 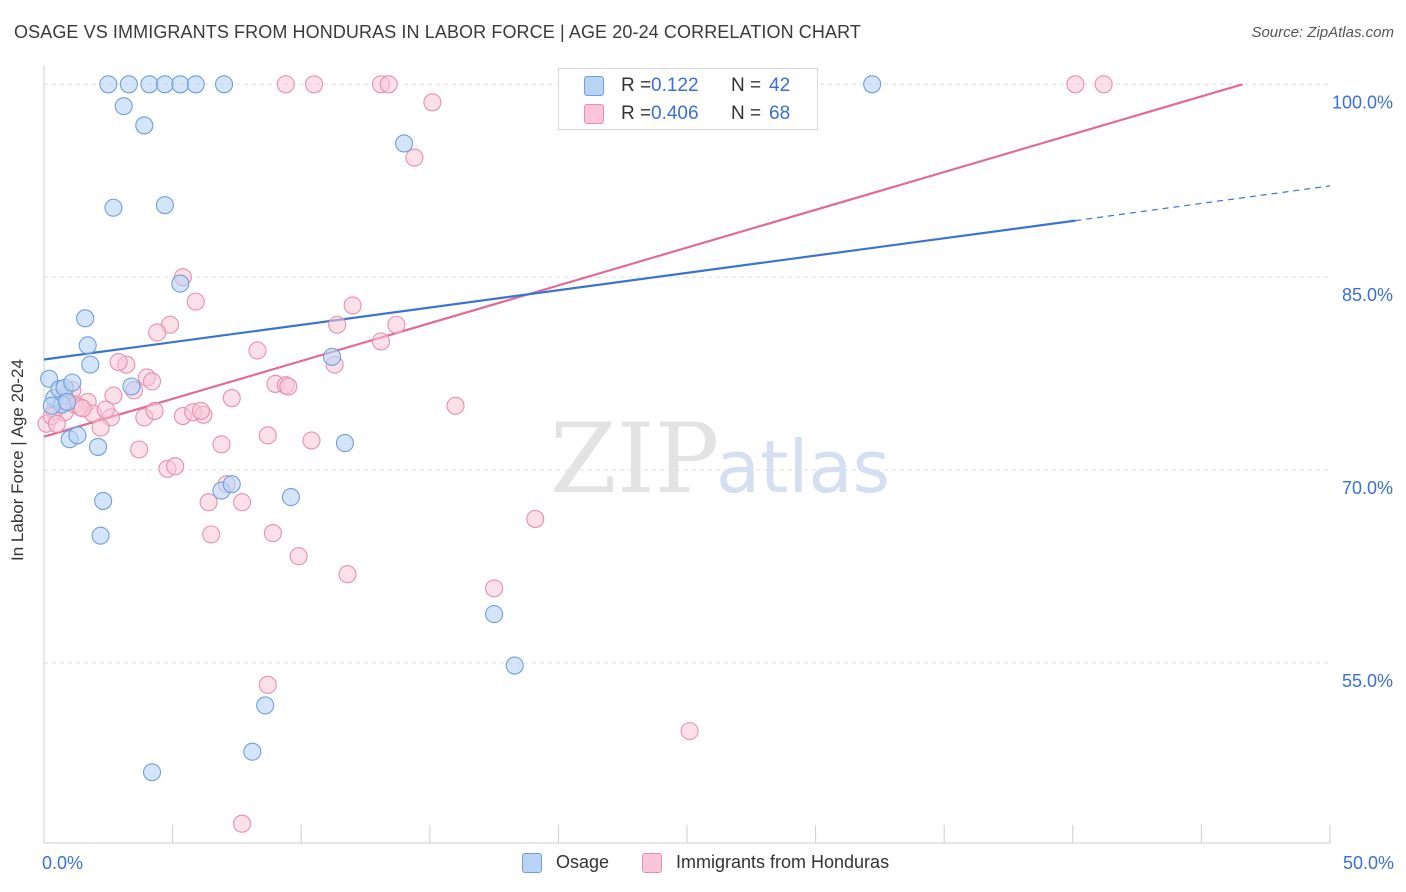 I want to click on honduras-legend-swatch, so click(x=652, y=862).